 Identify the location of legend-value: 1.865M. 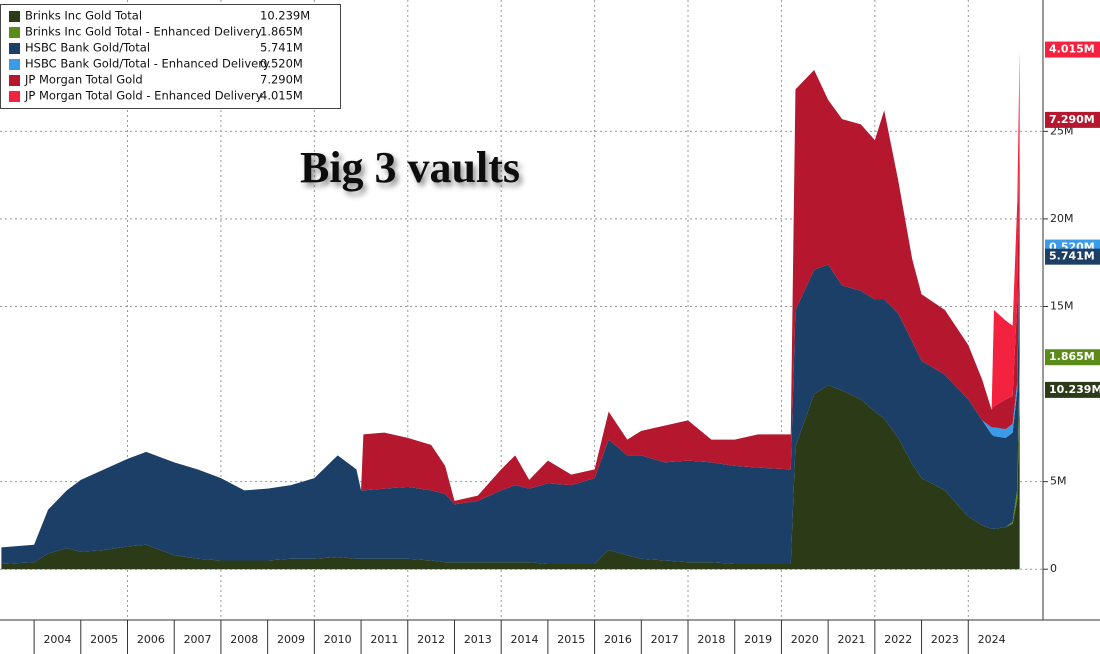
(281, 32).